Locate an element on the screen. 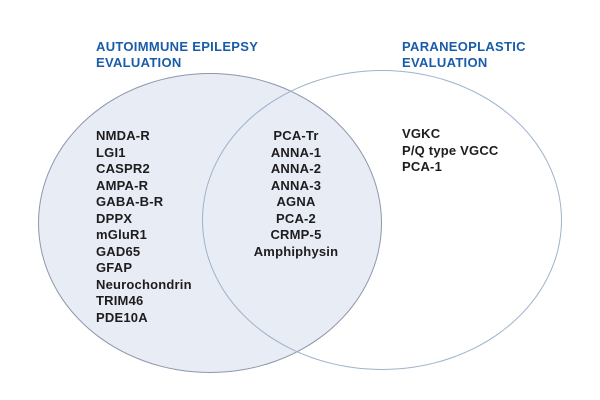 The height and width of the screenshot is (400, 600). list-item: NMDA-R is located at coordinates (123, 135).